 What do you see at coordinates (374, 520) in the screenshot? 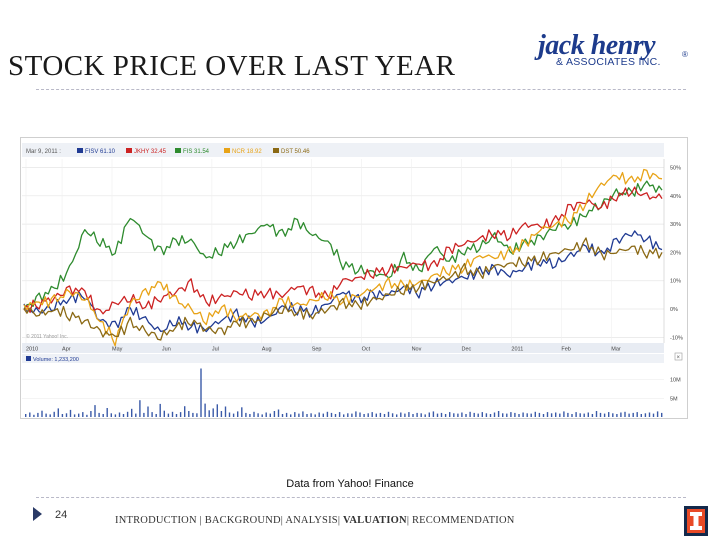
I see `footer-item-valuation: VALUATION` at bounding box center [374, 520].